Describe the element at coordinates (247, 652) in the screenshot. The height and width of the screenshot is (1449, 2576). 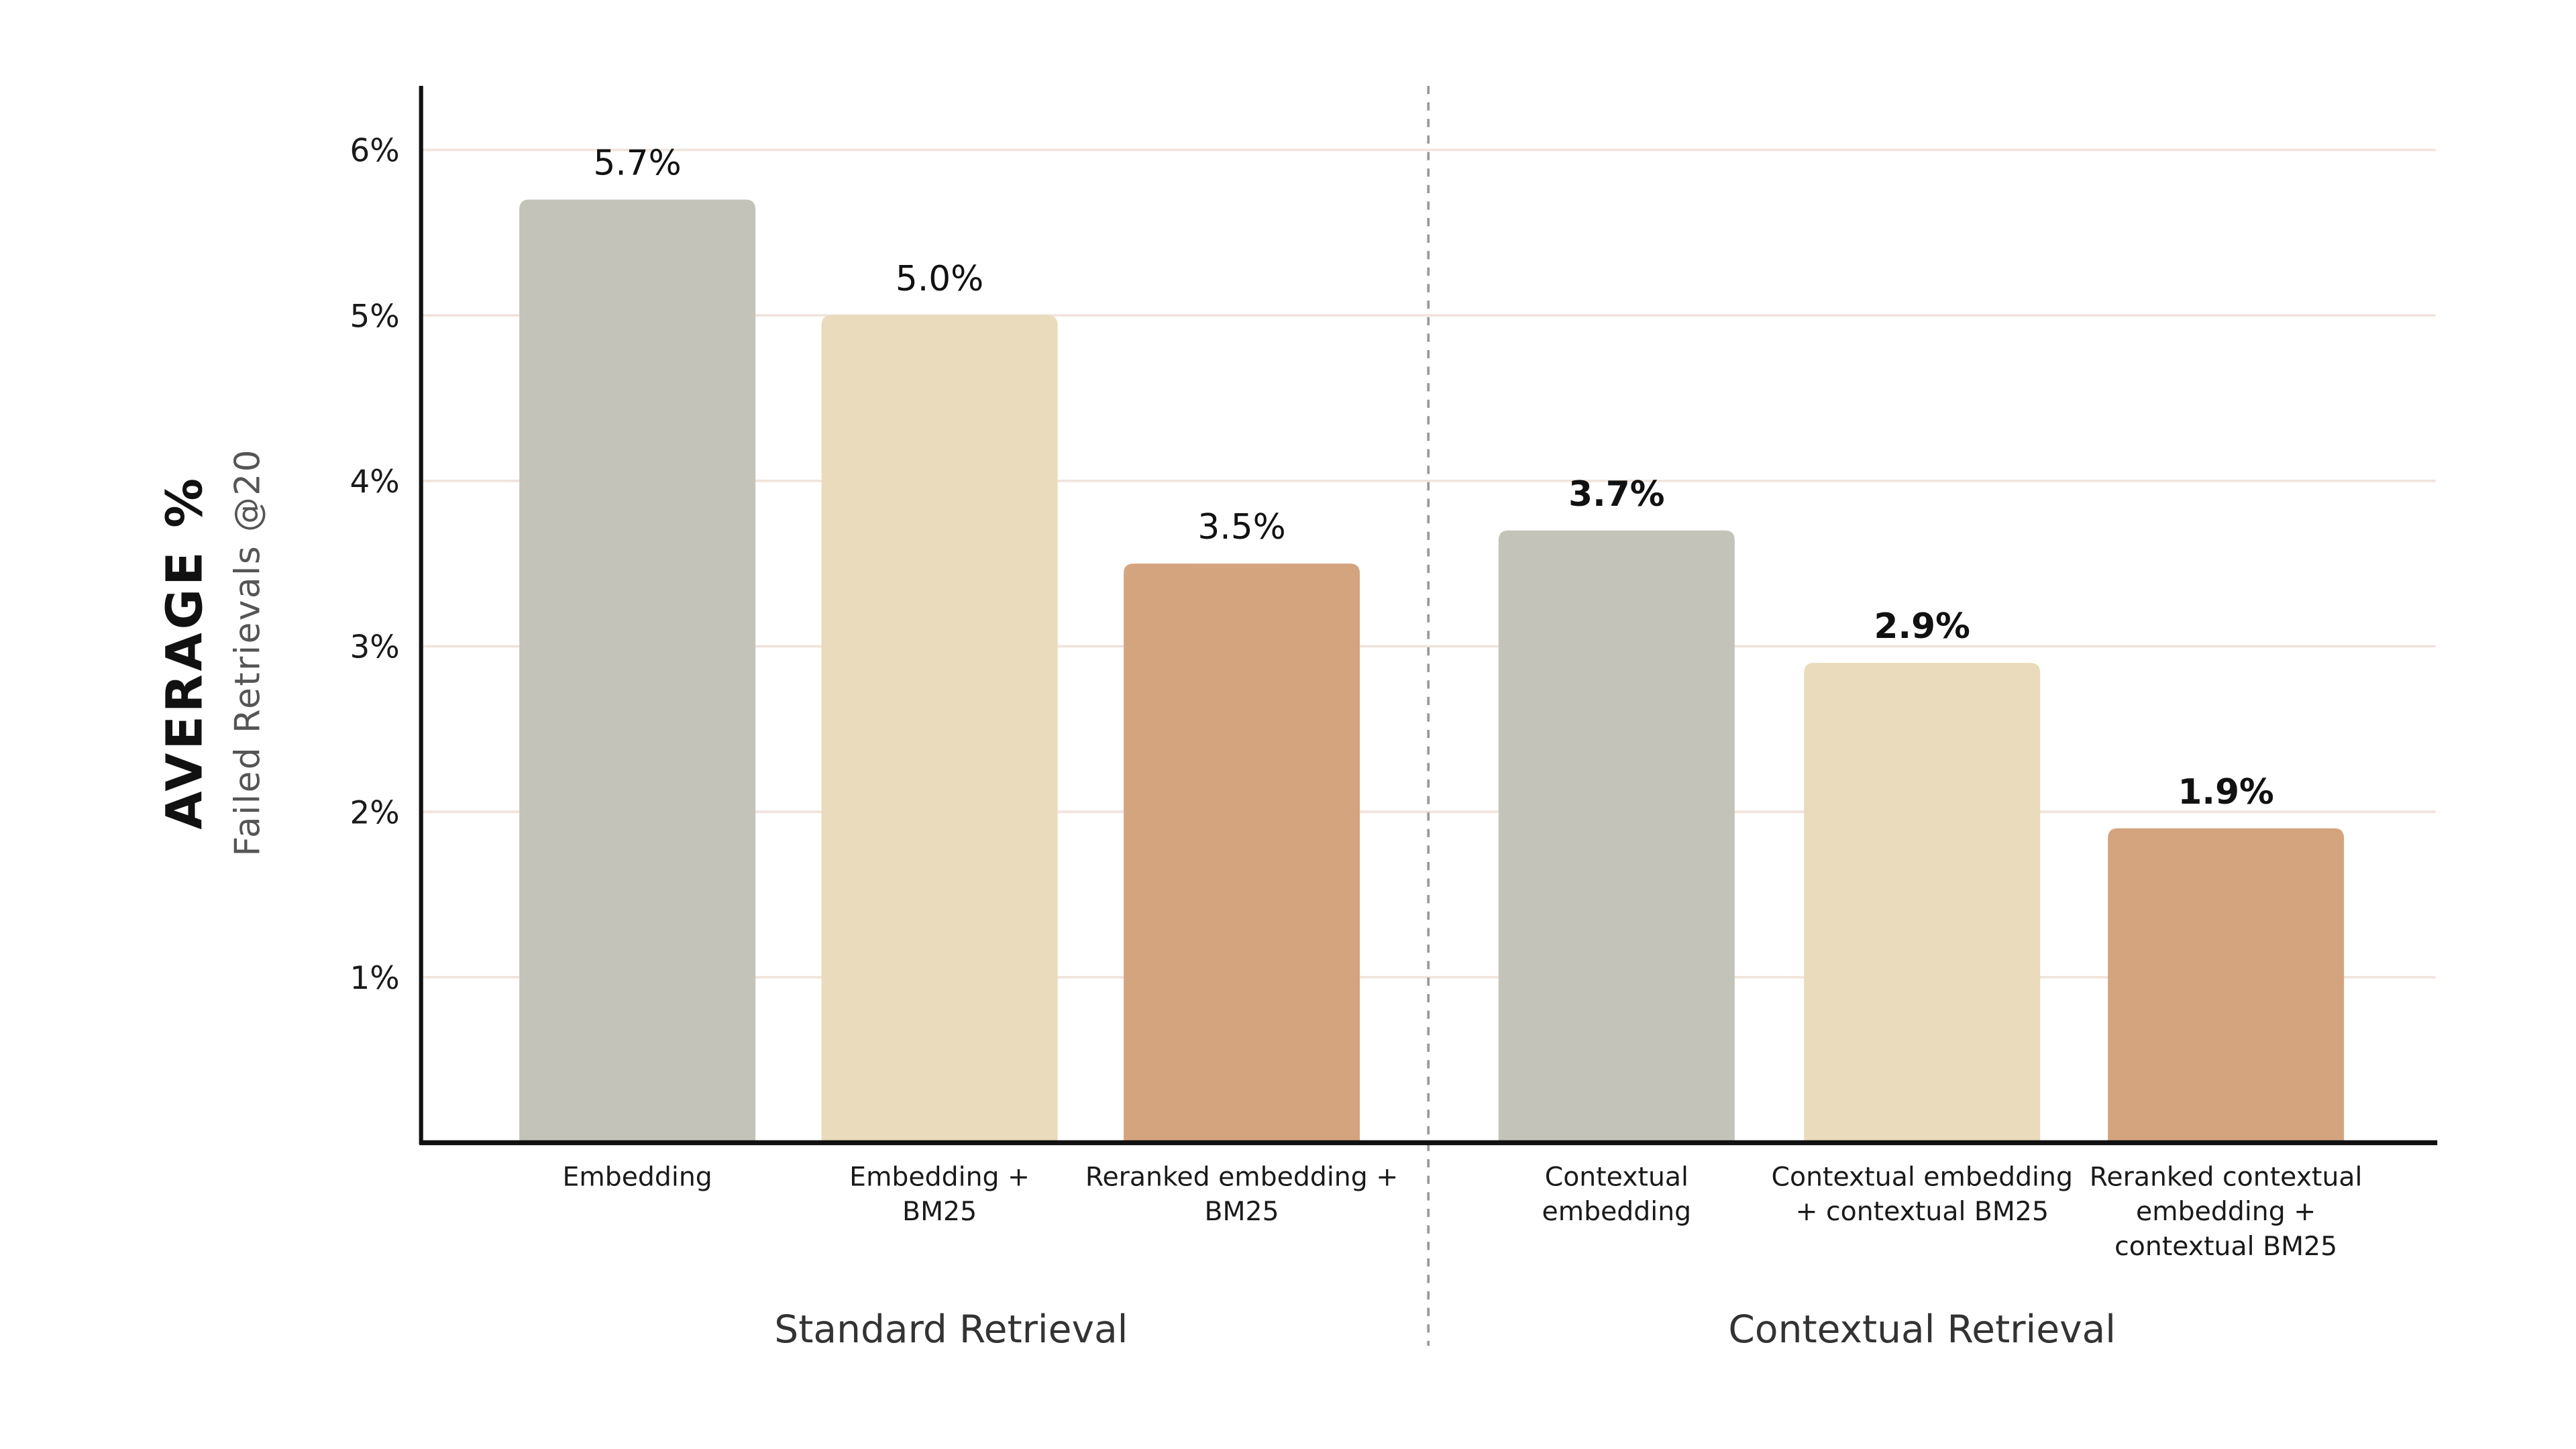
I see `y-axis-subtitle: Failed Retrievals @20` at that location.